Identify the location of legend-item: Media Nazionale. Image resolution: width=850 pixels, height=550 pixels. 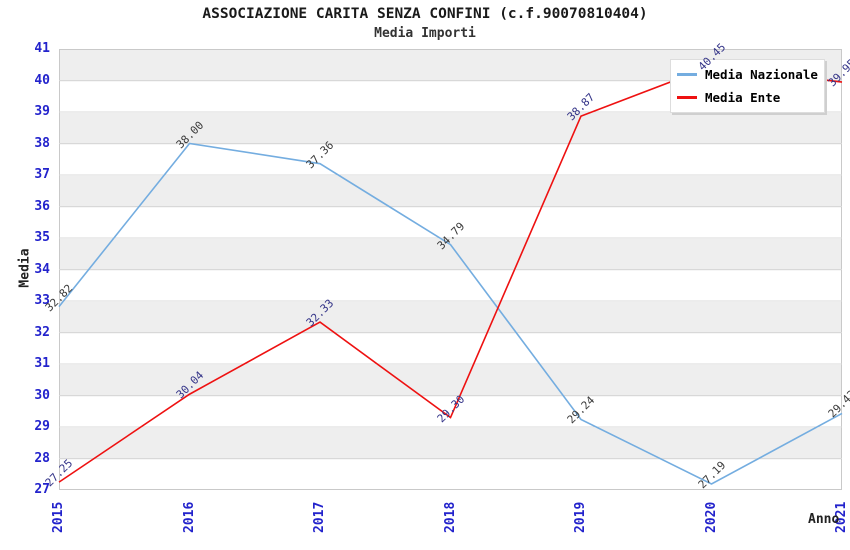
(747, 74).